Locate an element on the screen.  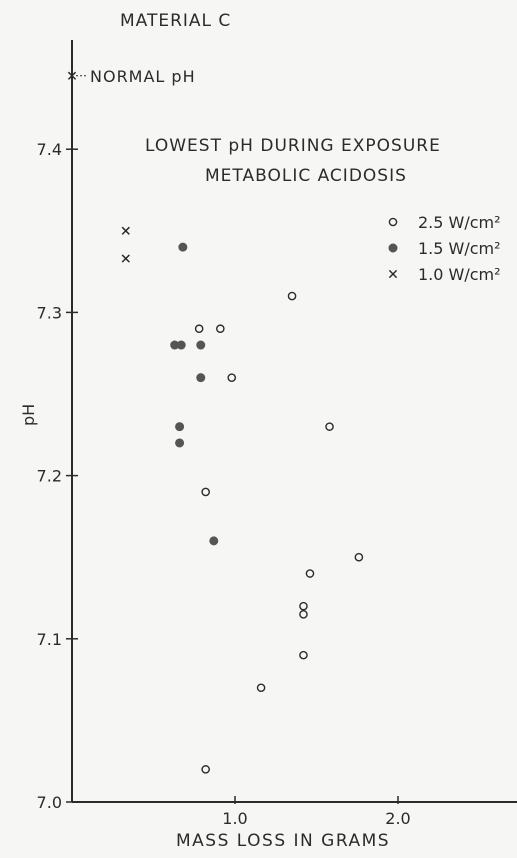
legend-entry: 2.5 W/cm² is located at coordinates (444, 222).